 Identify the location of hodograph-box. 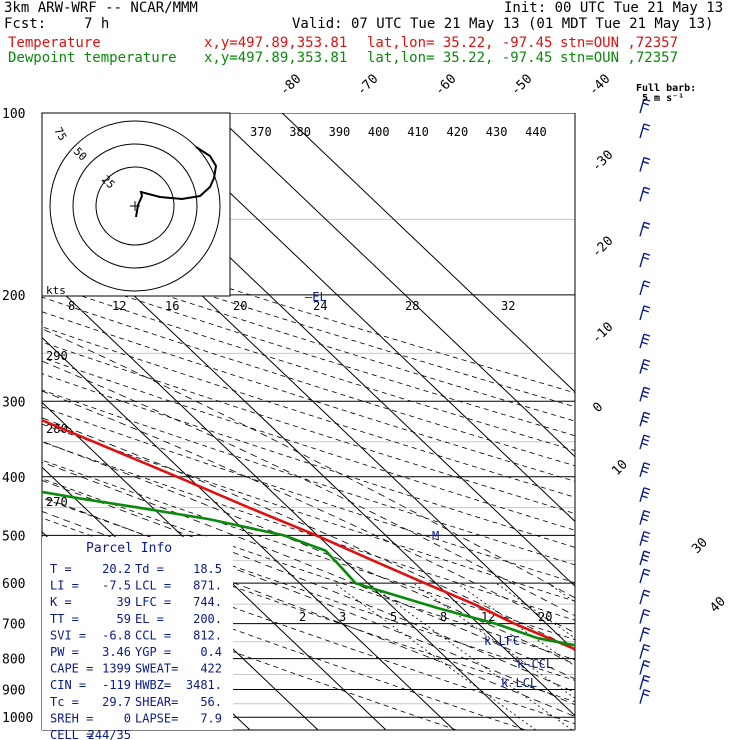
(136, 204).